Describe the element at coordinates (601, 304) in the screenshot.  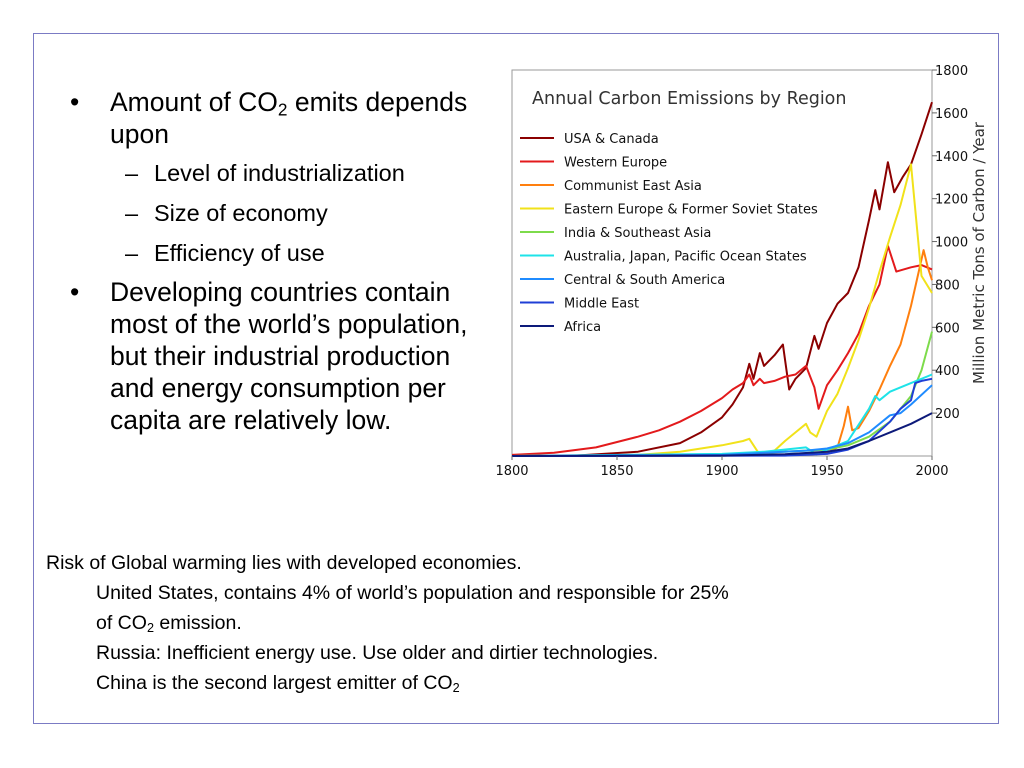
I see `legend-label-7: Middle East` at that location.